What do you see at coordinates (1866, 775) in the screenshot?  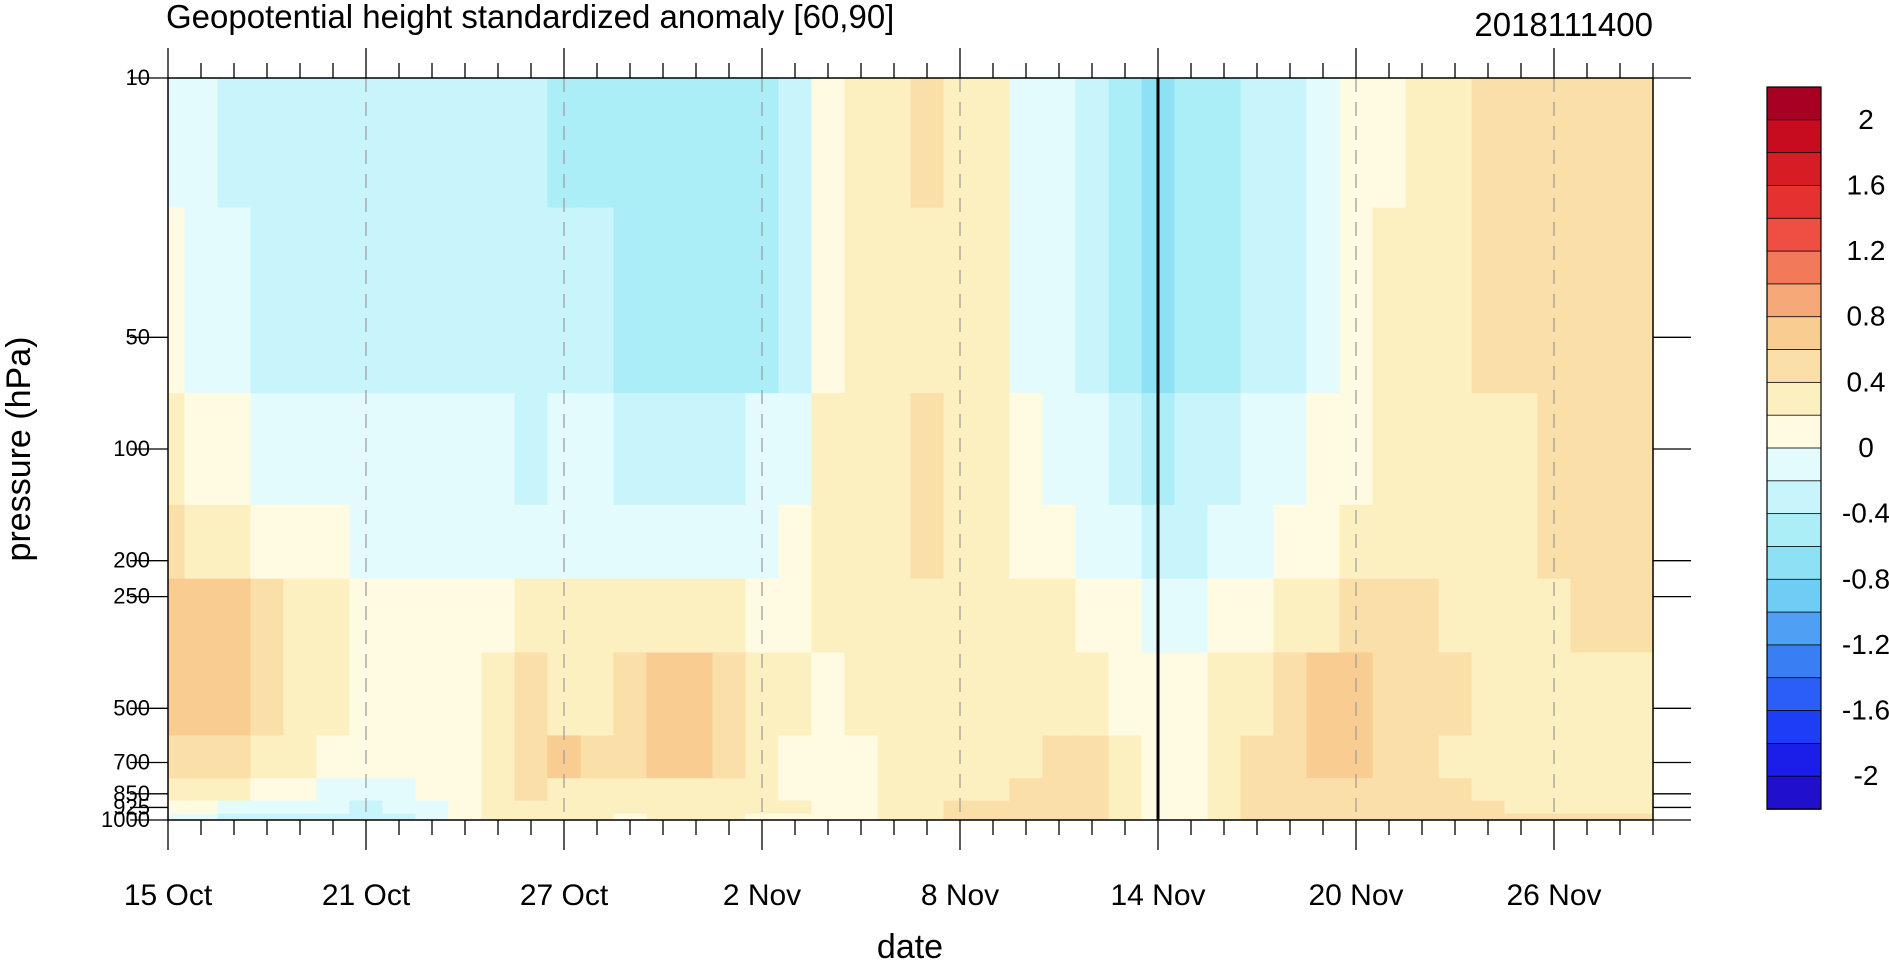 I see `colorbar-label: -2` at bounding box center [1866, 775].